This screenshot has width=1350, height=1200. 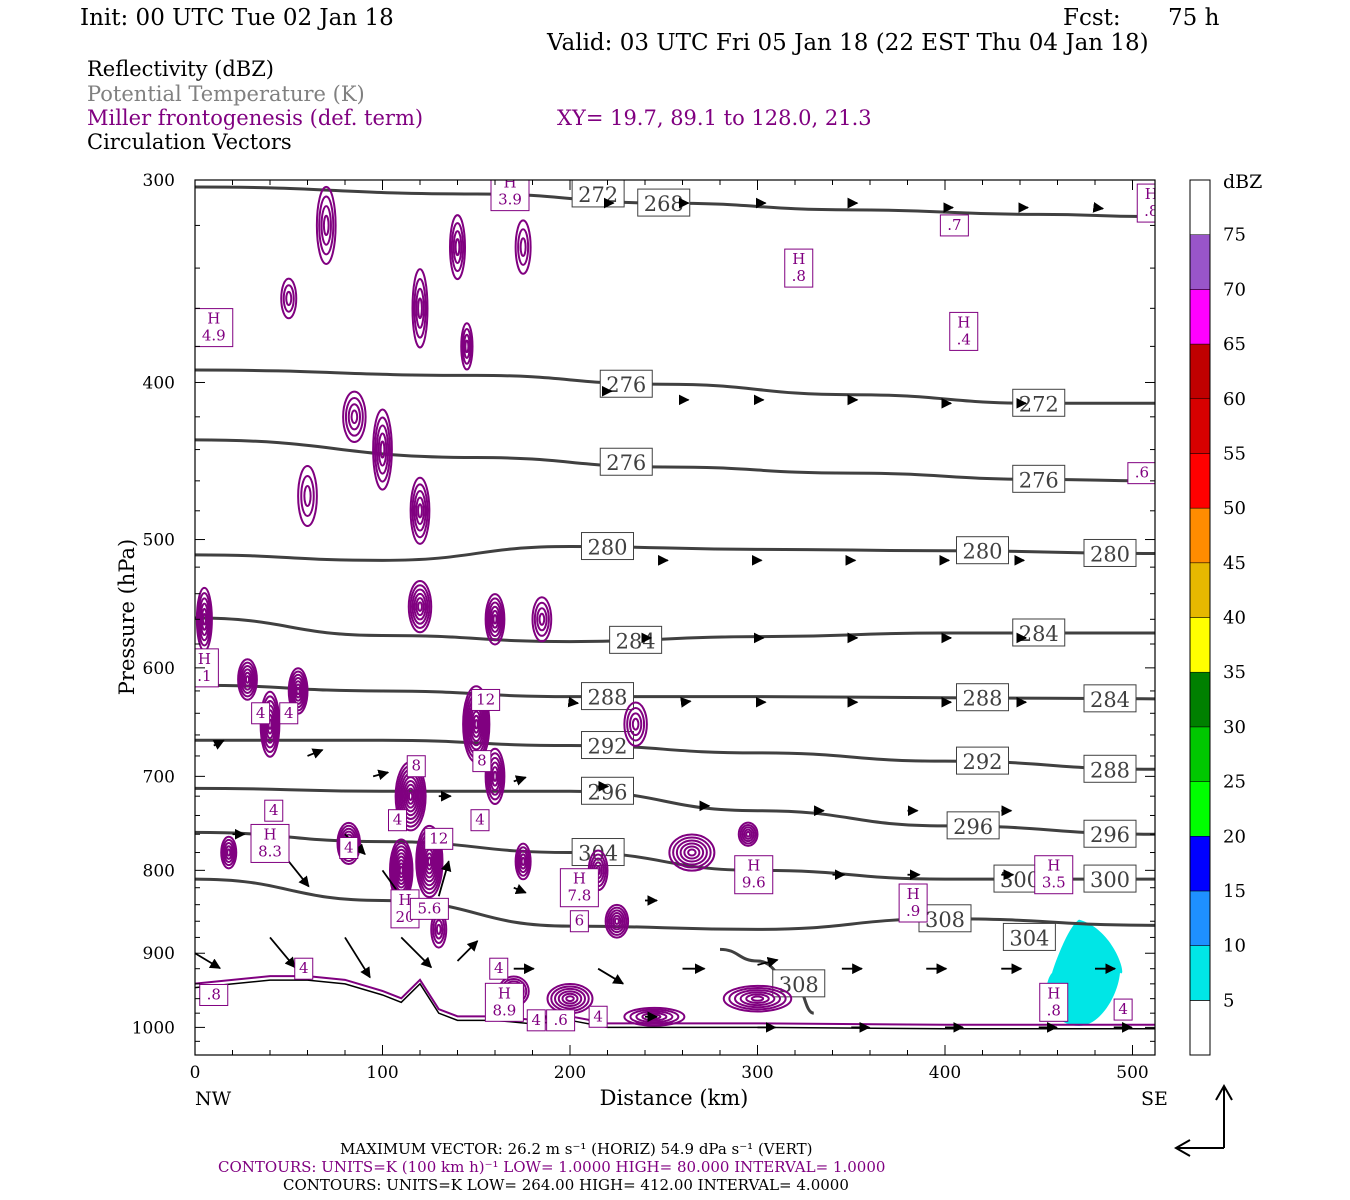 I want to click on y-tick-label: 500, so click(x=159, y=541).